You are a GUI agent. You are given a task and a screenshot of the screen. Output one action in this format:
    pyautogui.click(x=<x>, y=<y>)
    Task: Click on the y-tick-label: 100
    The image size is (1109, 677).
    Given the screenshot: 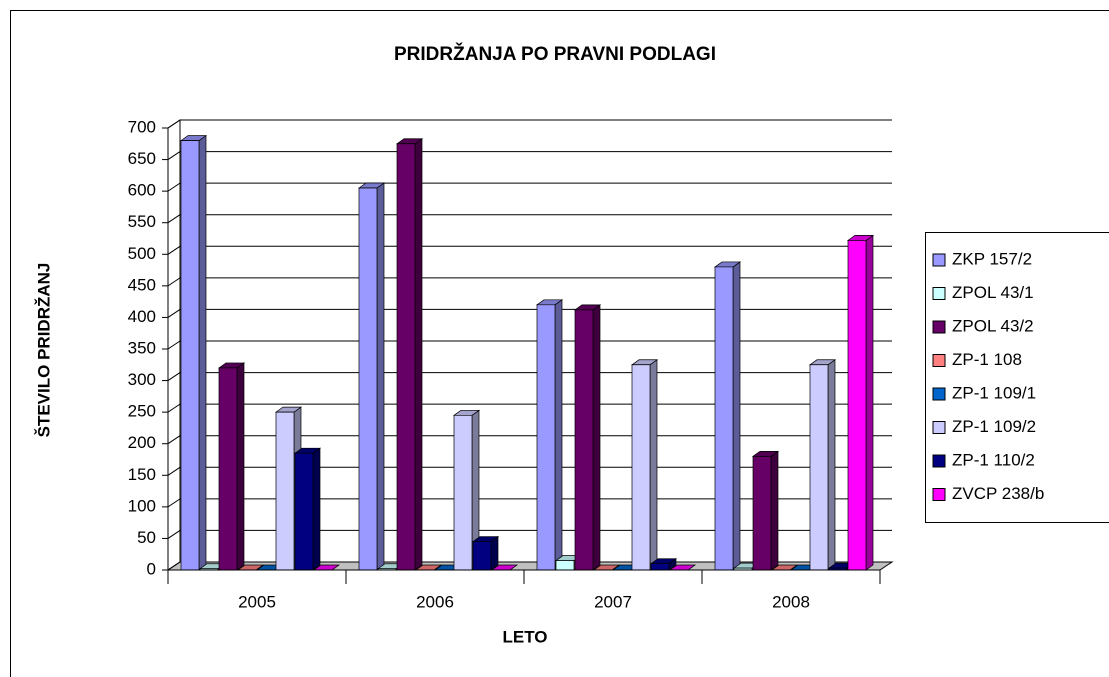 What is the action you would take?
    pyautogui.click(x=142, y=505)
    